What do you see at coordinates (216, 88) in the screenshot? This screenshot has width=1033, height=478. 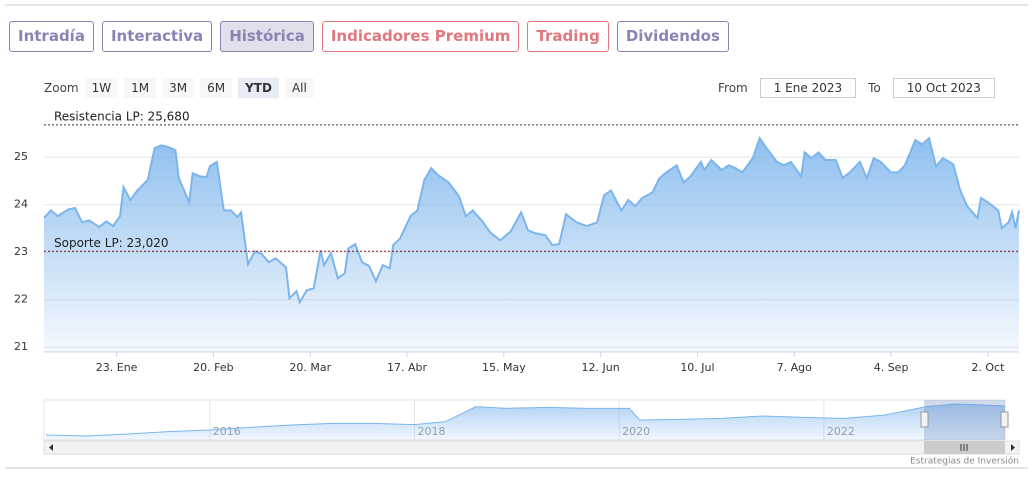 I see `zoom-button: 6M` at bounding box center [216, 88].